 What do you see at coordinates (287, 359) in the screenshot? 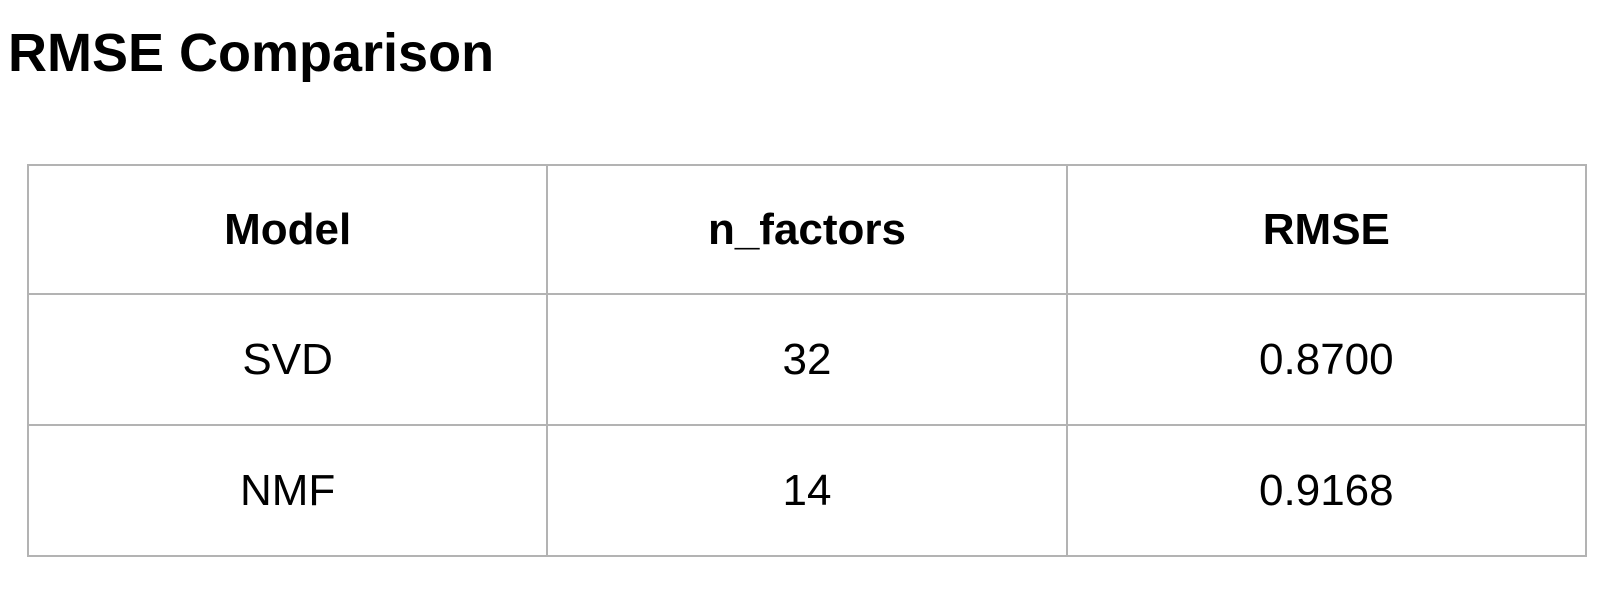
I see `cell-model: SVD` at bounding box center [287, 359].